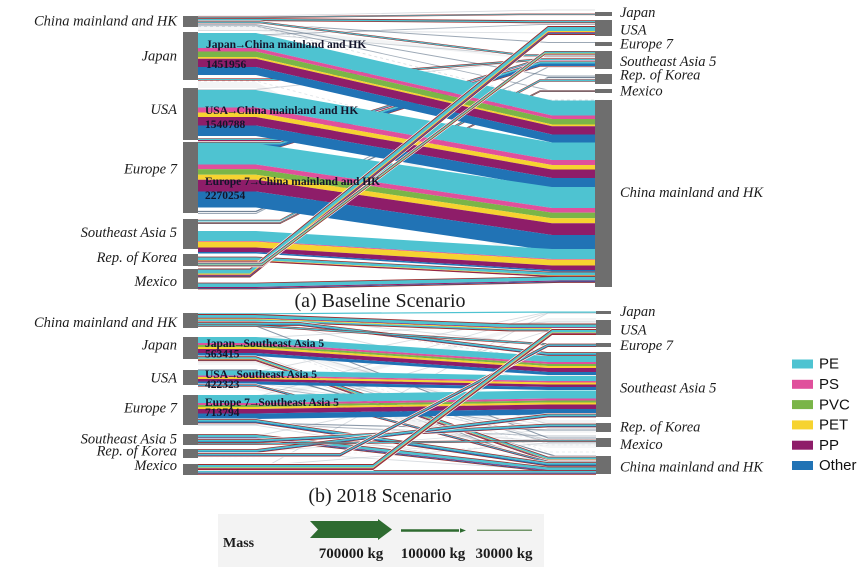  What do you see at coordinates (281, 111) in the screenshot?
I see `svg-text: USA→China mainland and HK` at bounding box center [281, 111].